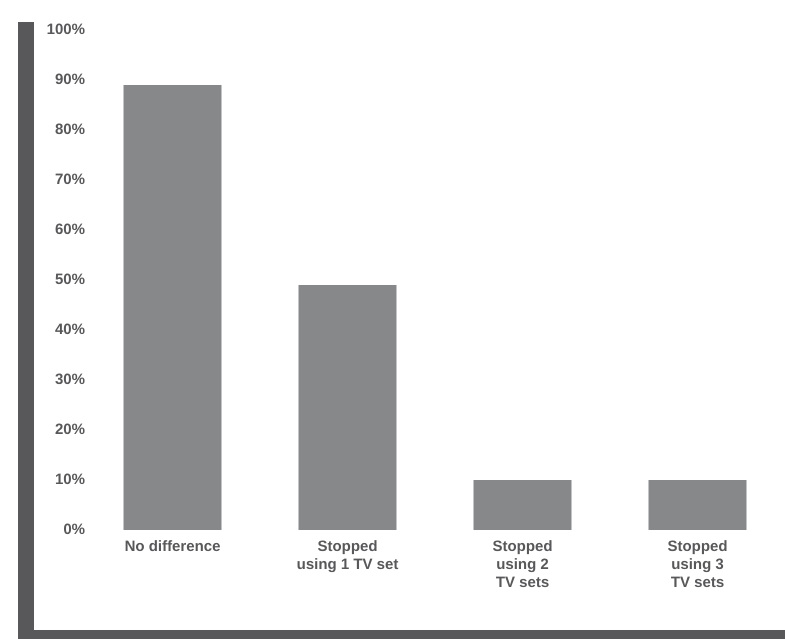 This screenshot has width=785, height=639. I want to click on y-tick-label: 50%, so click(69, 279).